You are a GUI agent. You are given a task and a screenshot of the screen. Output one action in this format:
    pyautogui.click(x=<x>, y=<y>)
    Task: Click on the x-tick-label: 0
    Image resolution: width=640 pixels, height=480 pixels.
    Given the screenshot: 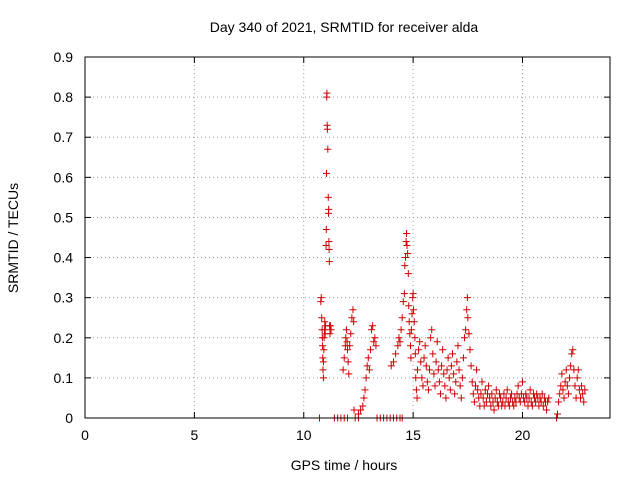 What is the action you would take?
    pyautogui.click(x=85, y=435)
    